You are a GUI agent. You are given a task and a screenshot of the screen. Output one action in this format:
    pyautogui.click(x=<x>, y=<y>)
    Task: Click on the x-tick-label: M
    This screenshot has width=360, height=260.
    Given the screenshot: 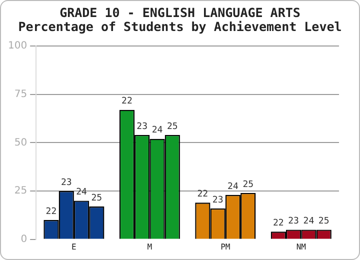 What is the action you would take?
    pyautogui.click(x=149, y=247)
    